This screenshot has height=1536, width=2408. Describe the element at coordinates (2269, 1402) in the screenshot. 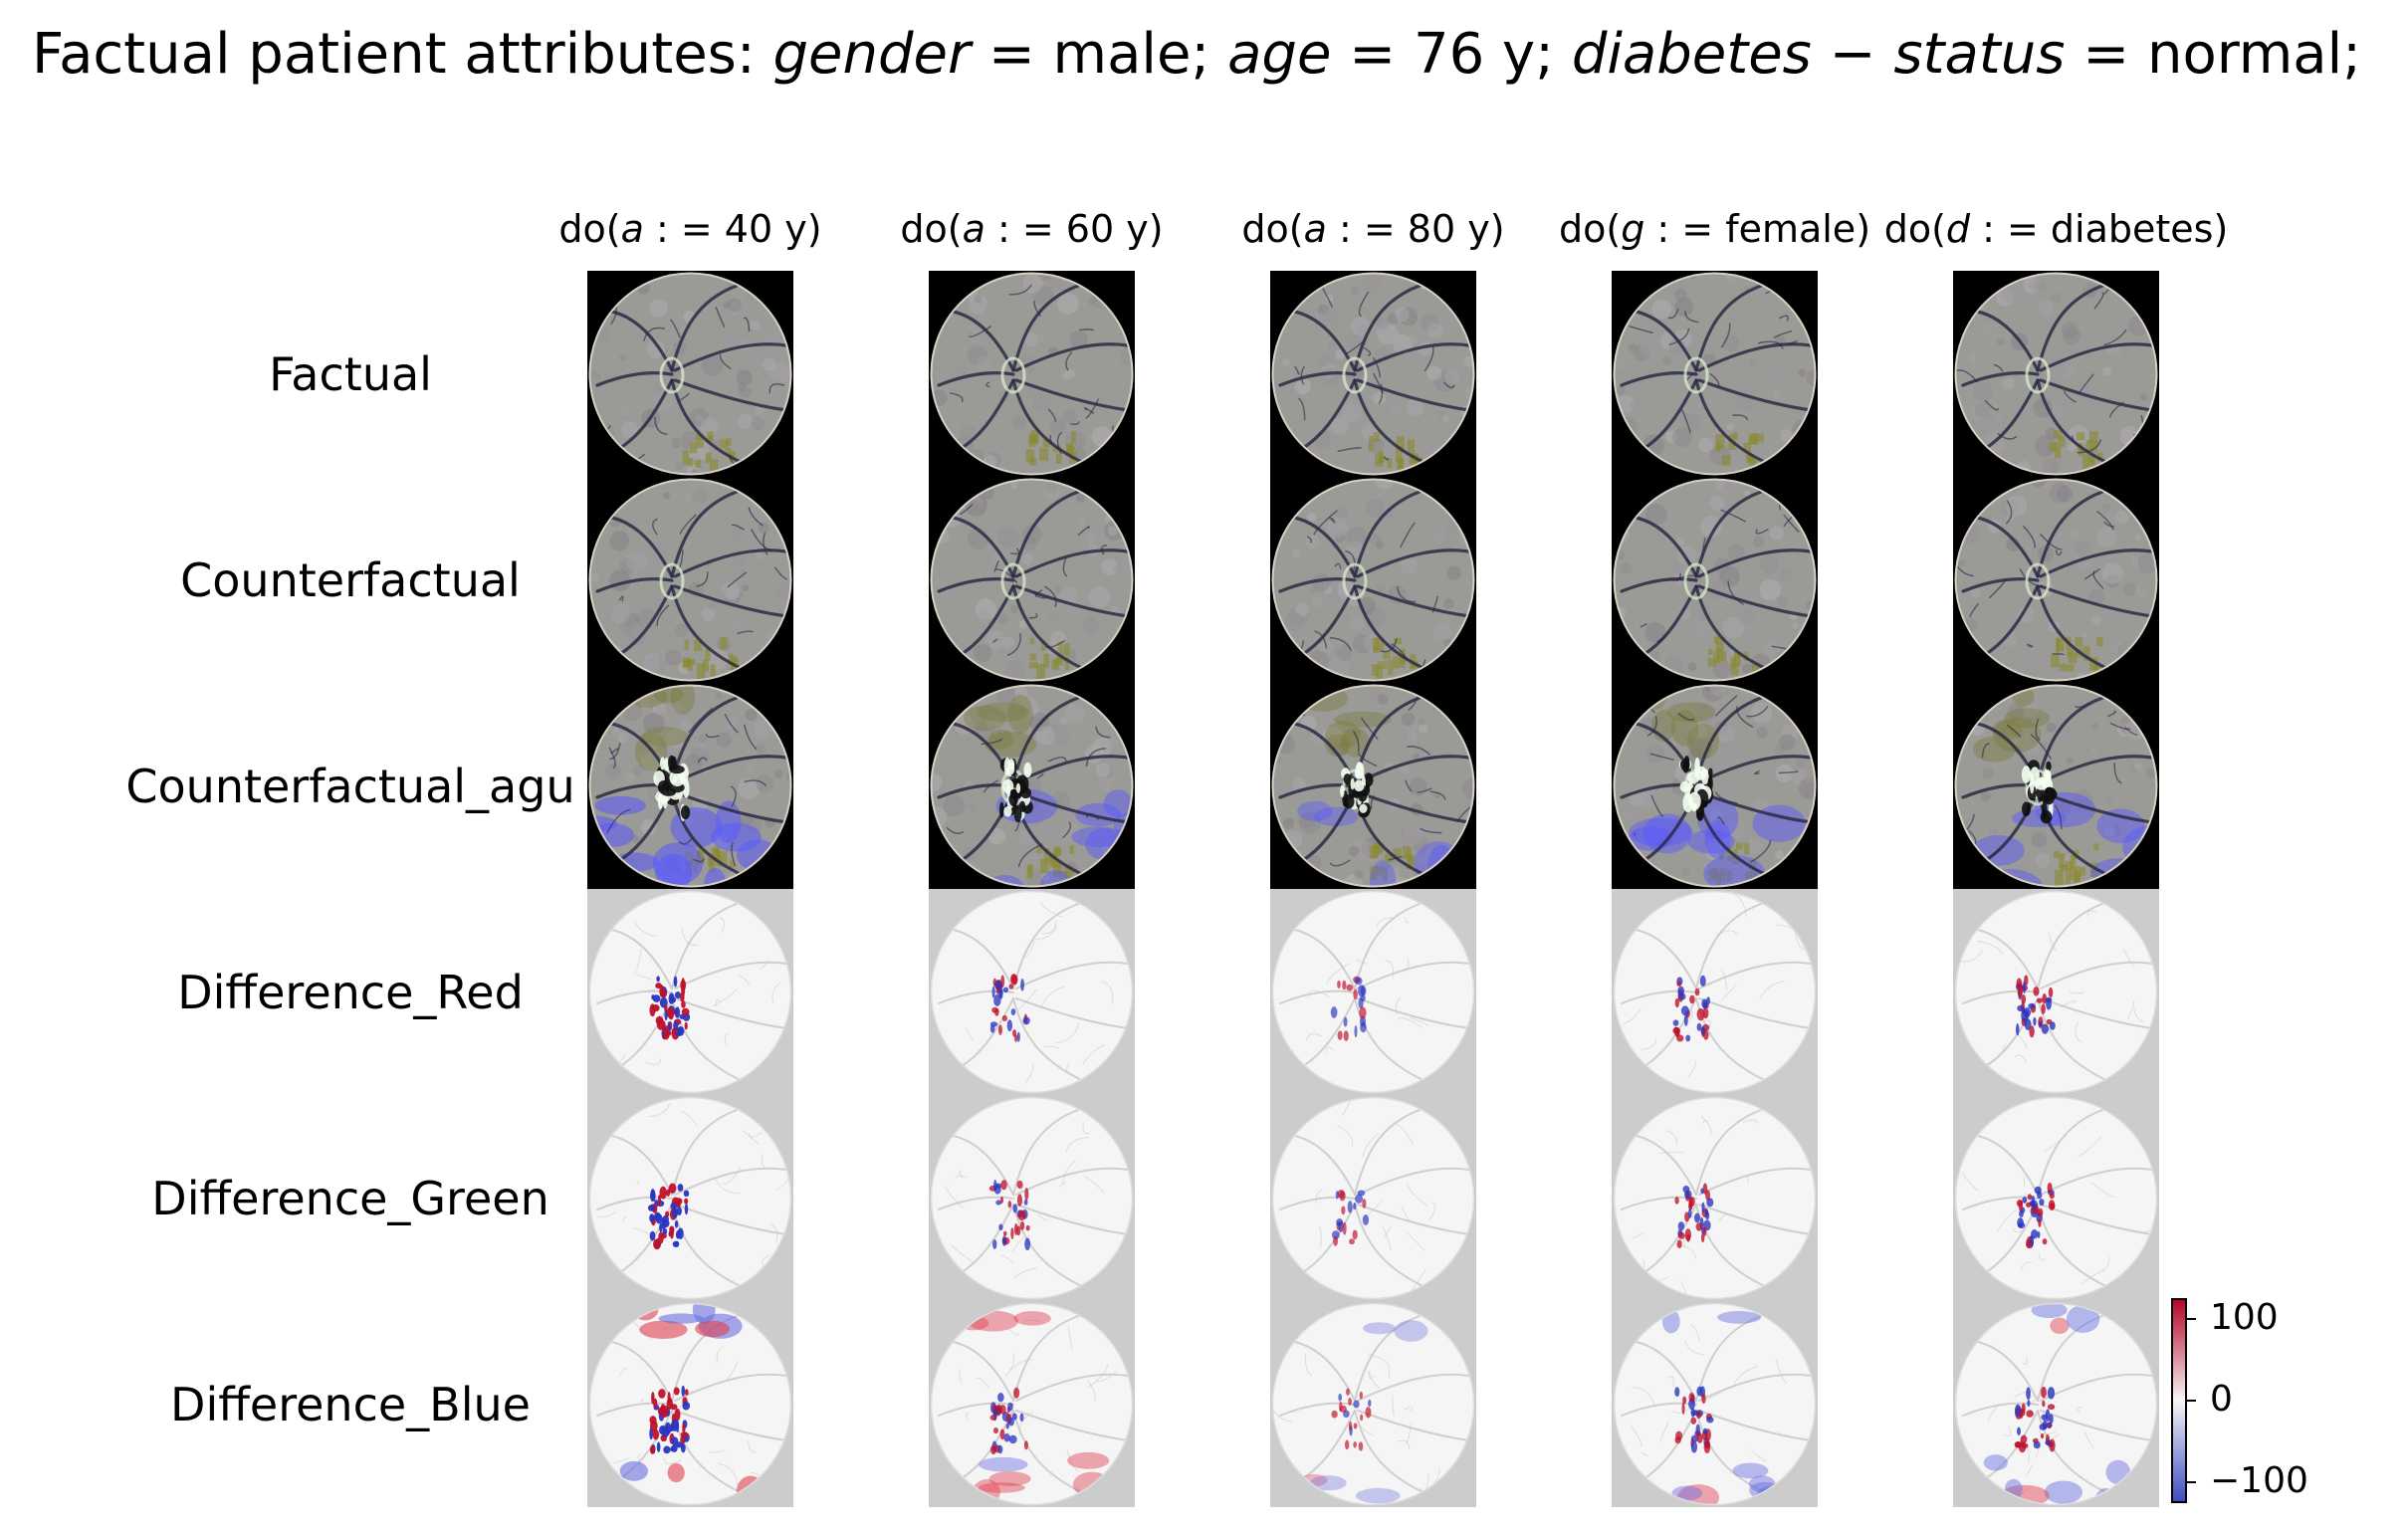

I see `colorbar: 100 0 −100` at that location.